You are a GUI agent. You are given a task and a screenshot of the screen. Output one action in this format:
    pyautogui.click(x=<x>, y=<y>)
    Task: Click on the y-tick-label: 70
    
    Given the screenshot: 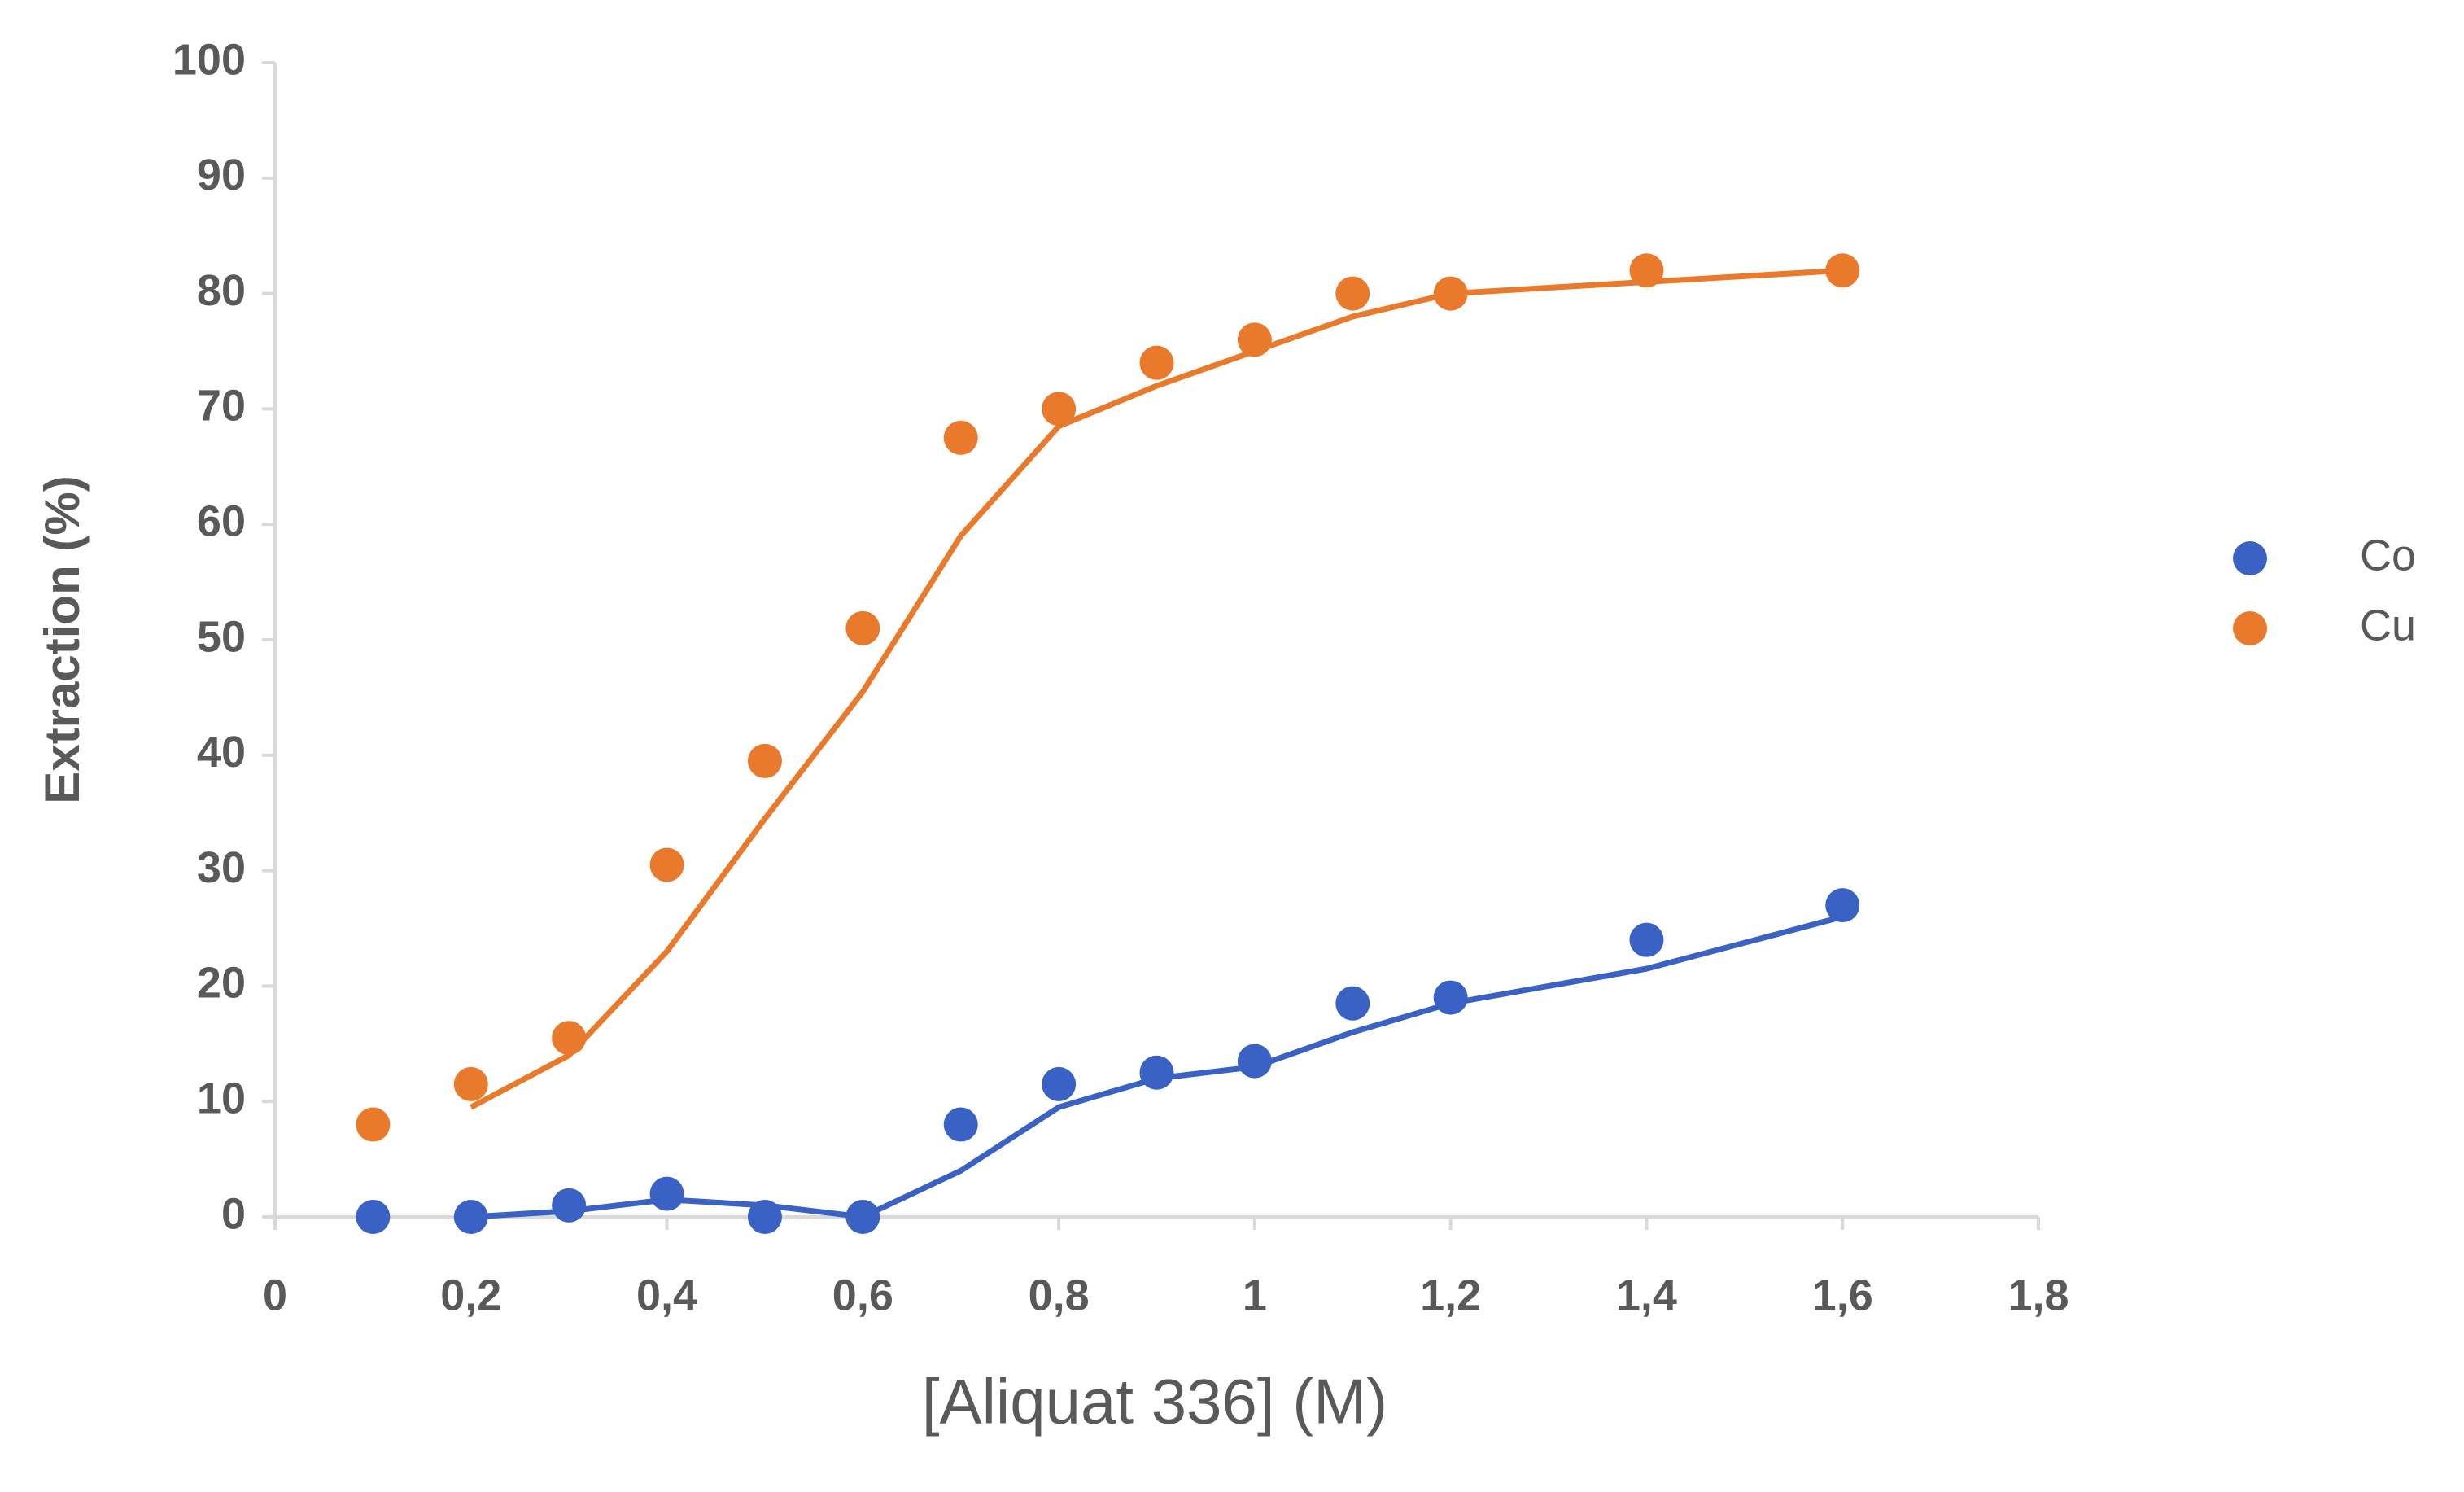 What is the action you would take?
    pyautogui.click(x=222, y=406)
    